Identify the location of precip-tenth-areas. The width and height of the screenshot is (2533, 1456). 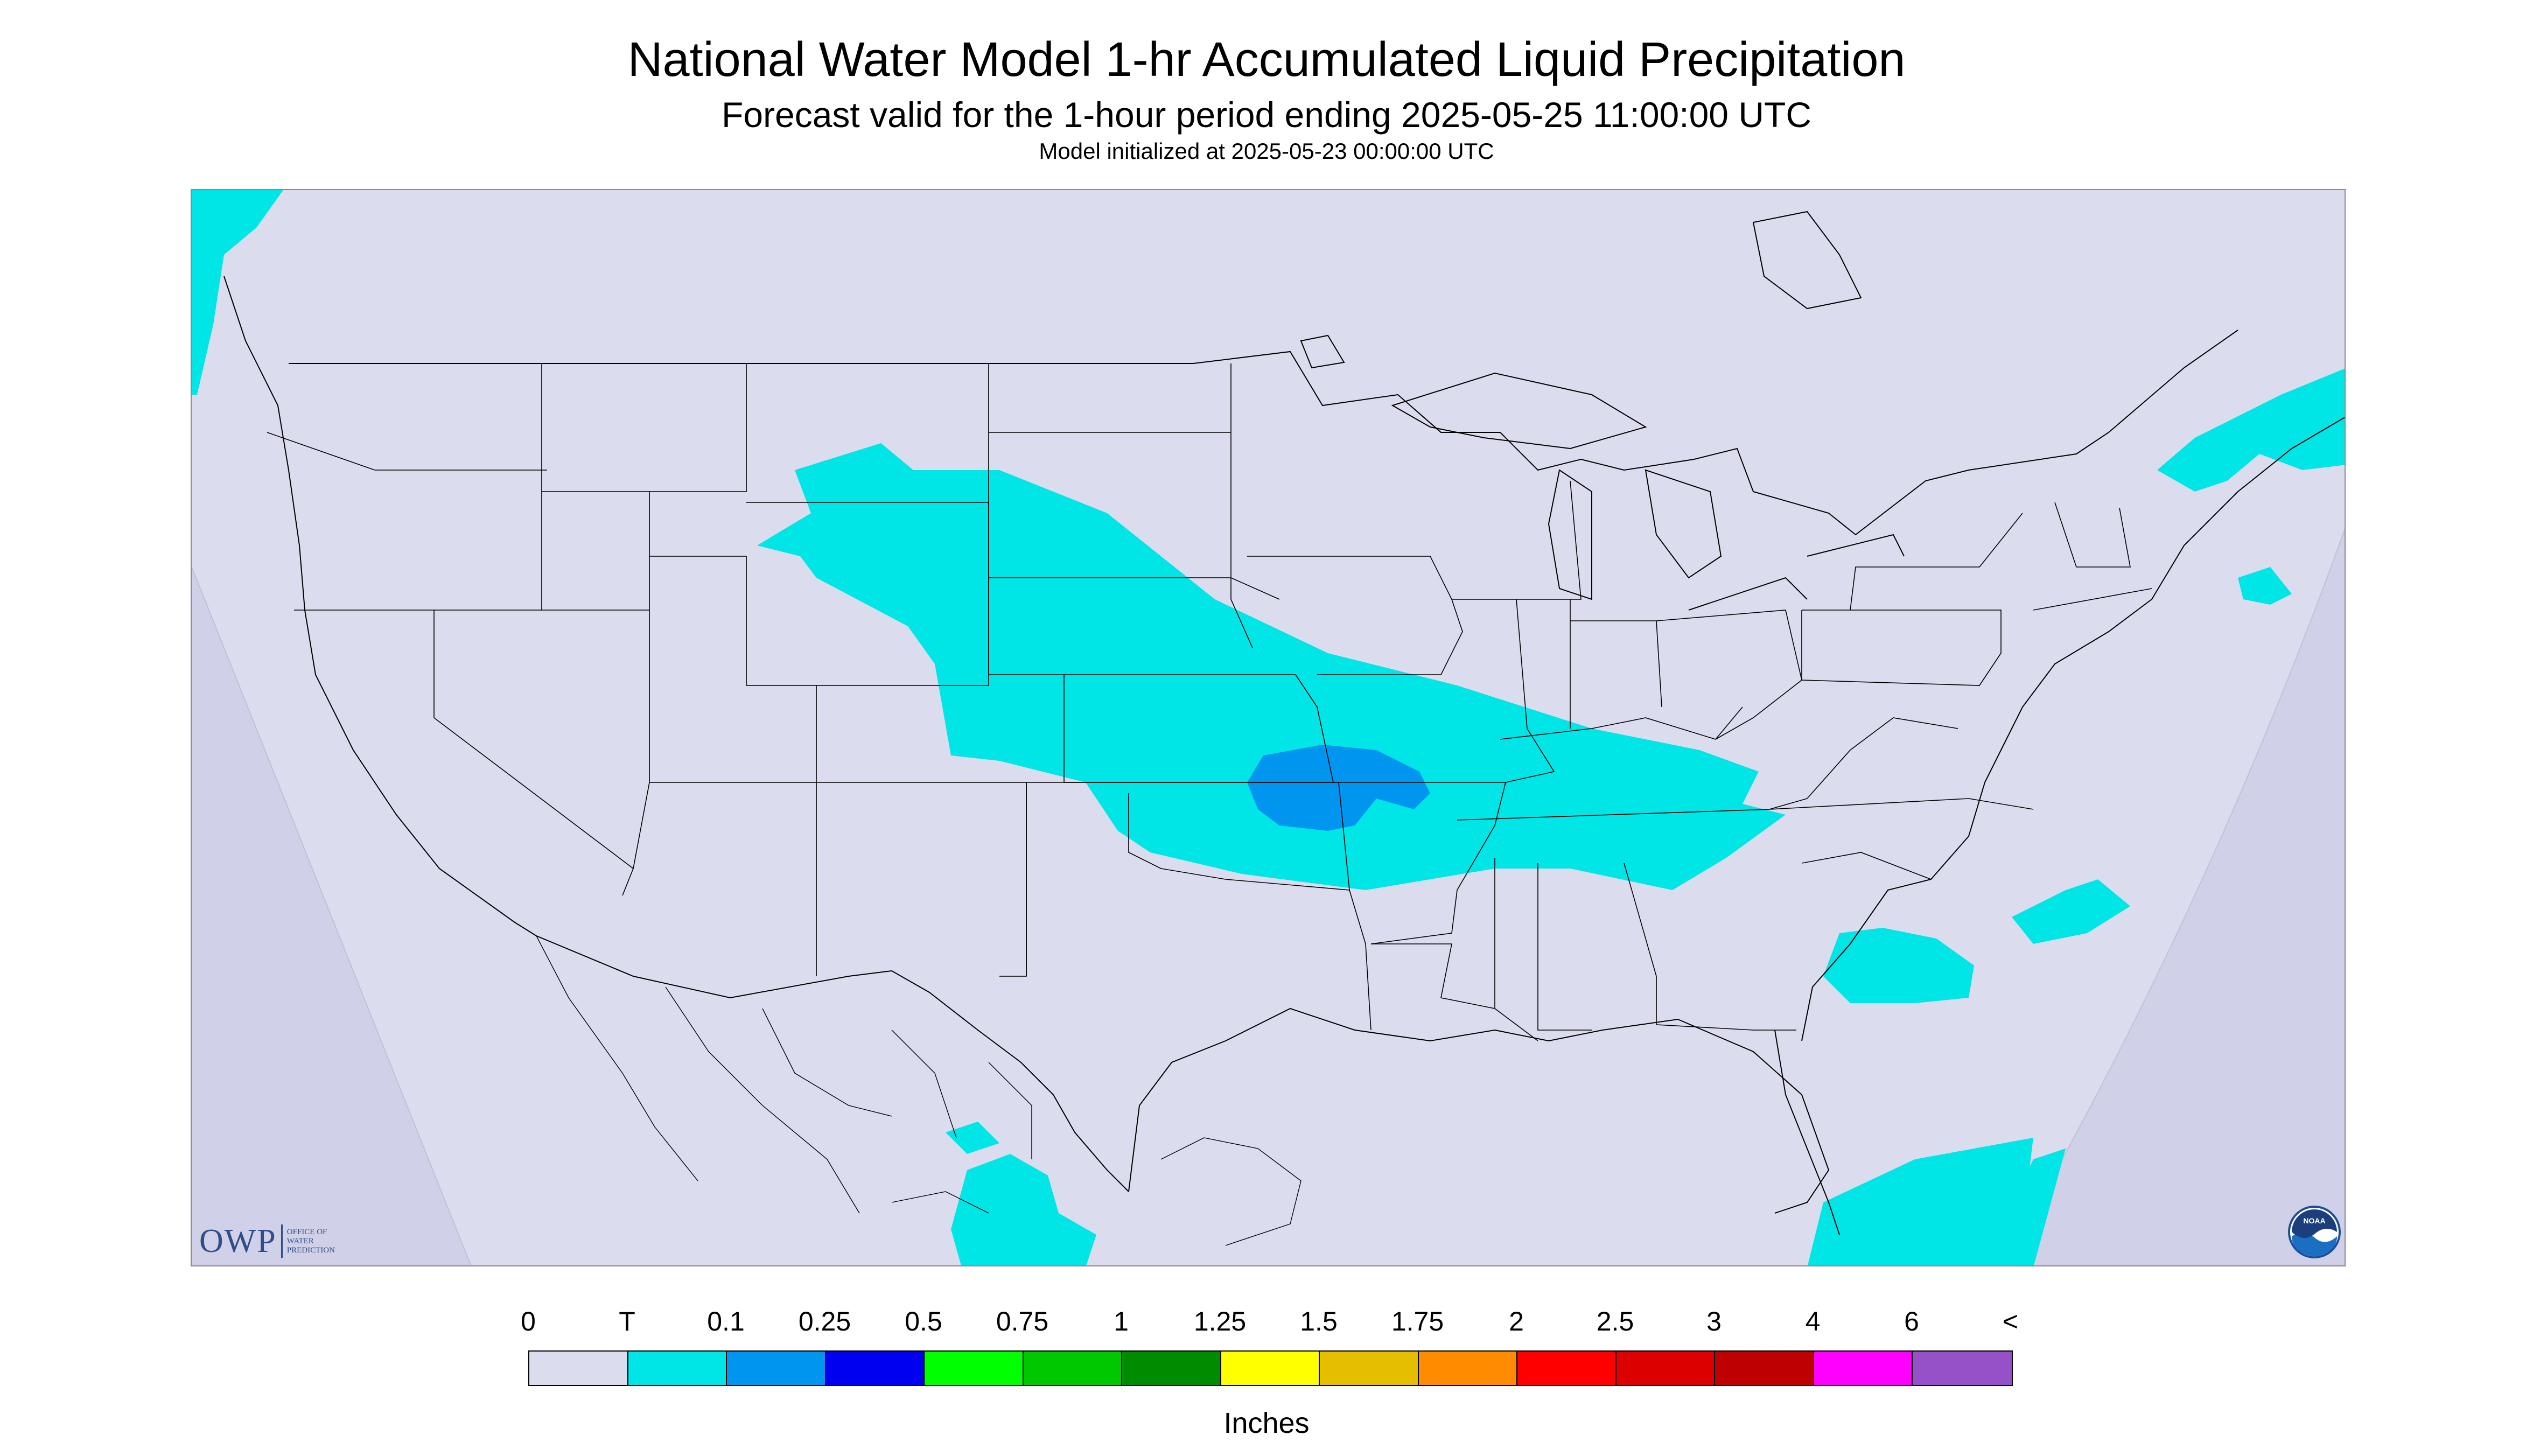
(1339, 788).